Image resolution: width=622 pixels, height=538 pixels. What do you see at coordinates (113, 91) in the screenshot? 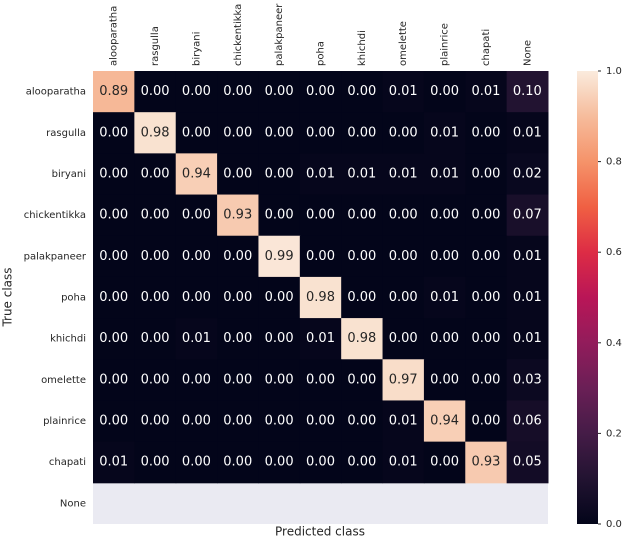
I see `cell-label: 0.89` at bounding box center [113, 91].